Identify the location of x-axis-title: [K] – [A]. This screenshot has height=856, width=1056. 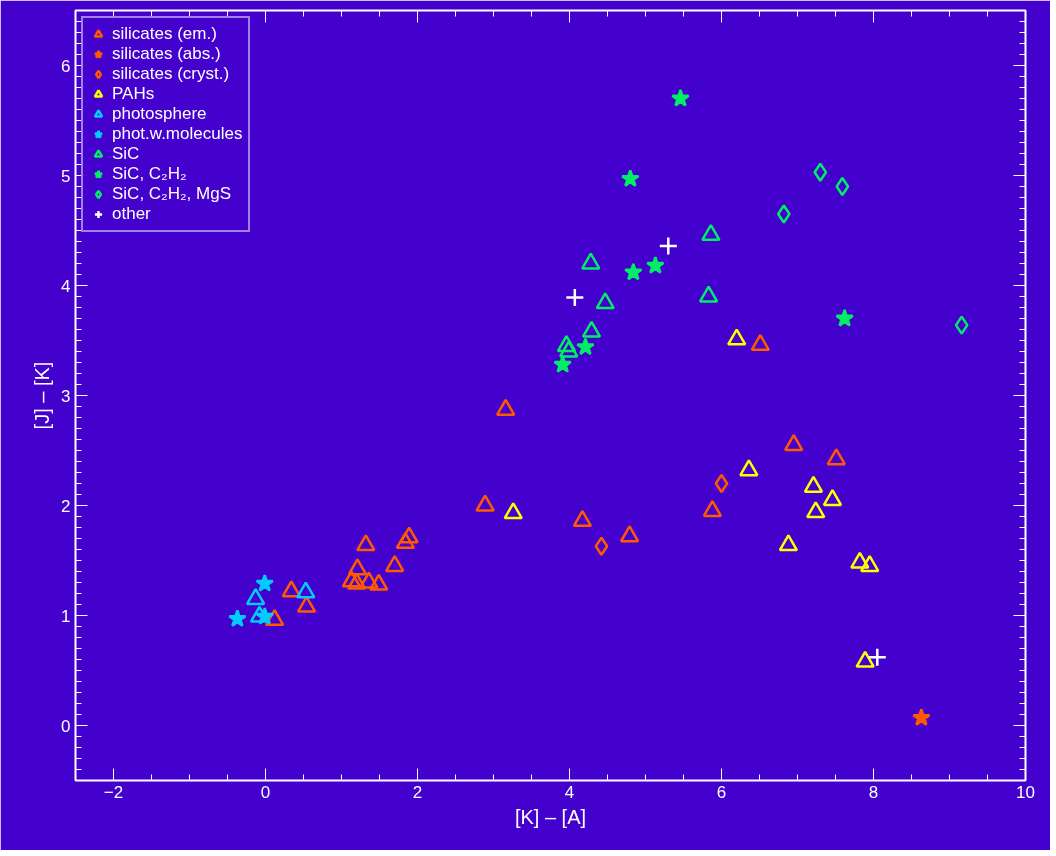
(550, 816).